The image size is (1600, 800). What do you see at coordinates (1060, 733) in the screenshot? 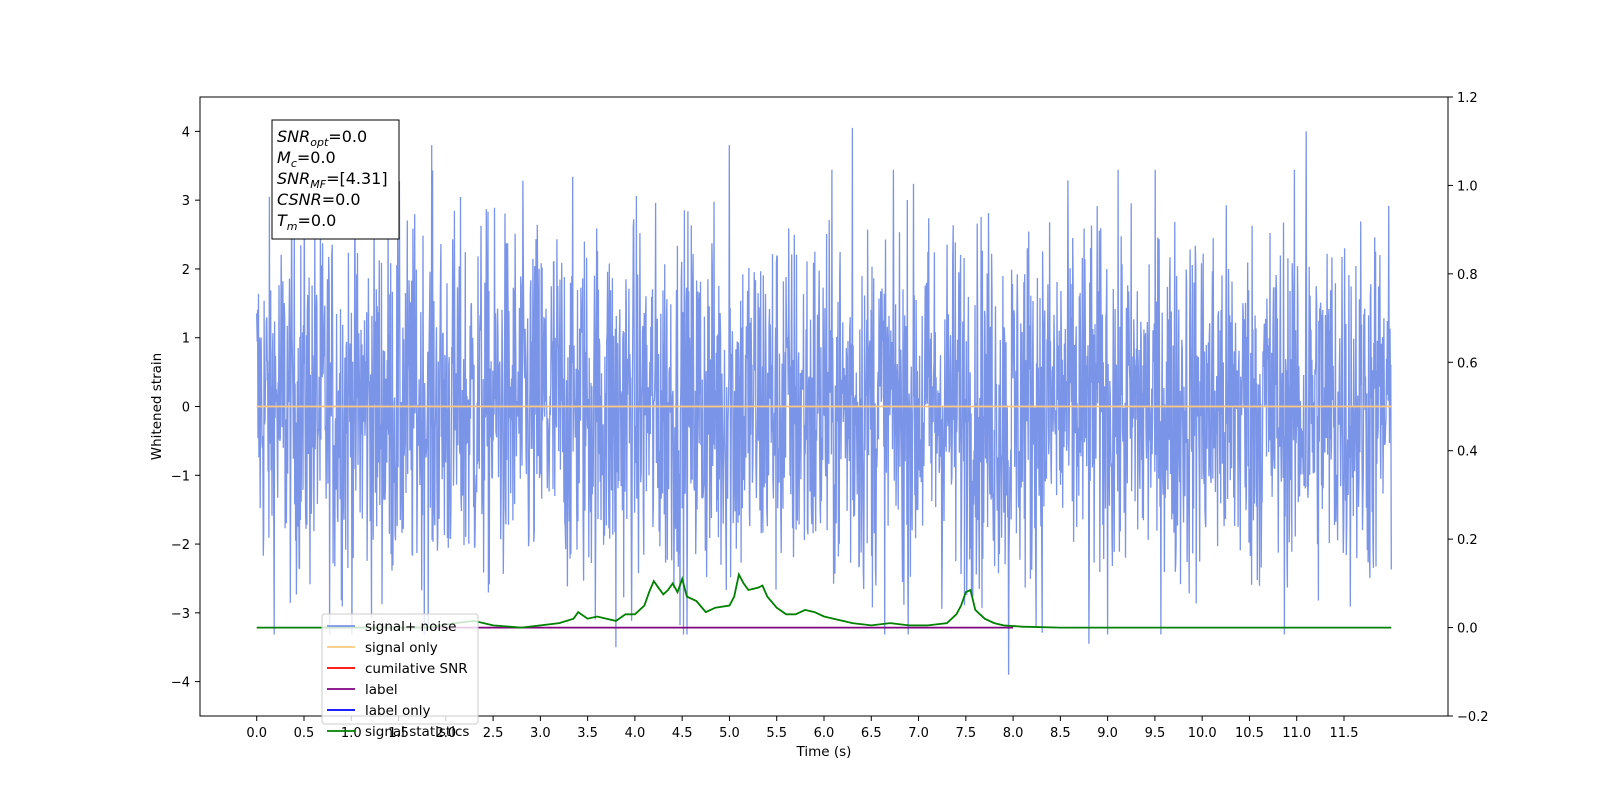
I see `x-tick-label: 8.5` at bounding box center [1060, 733].